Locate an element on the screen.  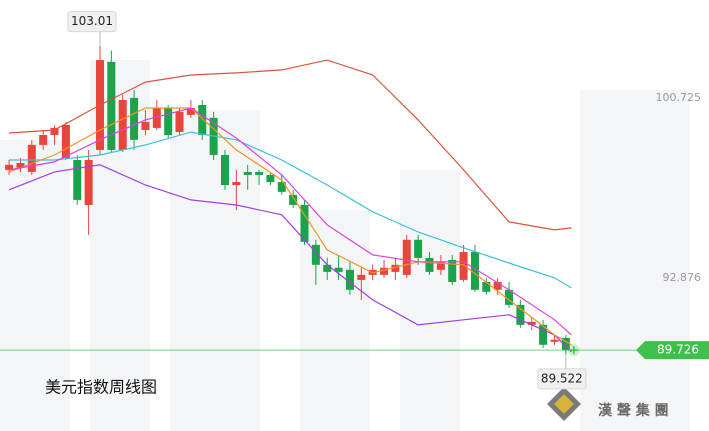
logo: 漢 聲 集 團 is located at coordinates (608, 404).